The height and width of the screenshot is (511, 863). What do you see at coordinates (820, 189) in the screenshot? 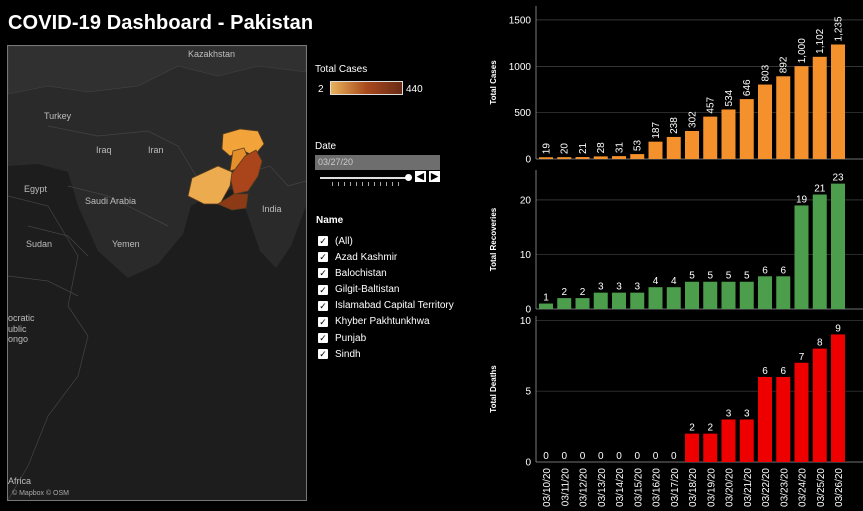
I see `data-label: 21` at bounding box center [820, 189].